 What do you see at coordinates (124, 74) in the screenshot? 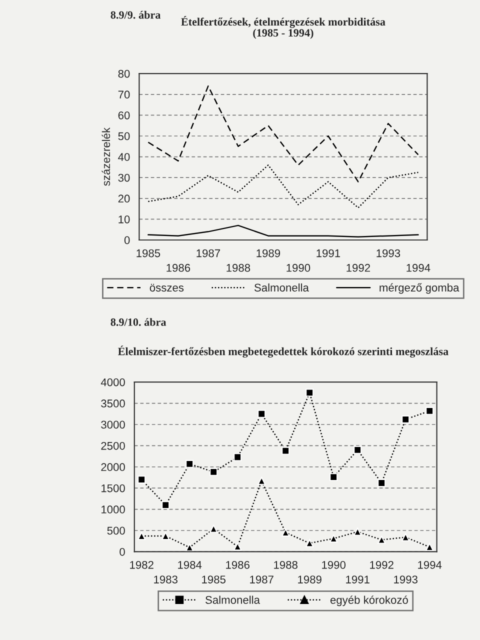
I see `y-tick-label: 80` at bounding box center [124, 74].